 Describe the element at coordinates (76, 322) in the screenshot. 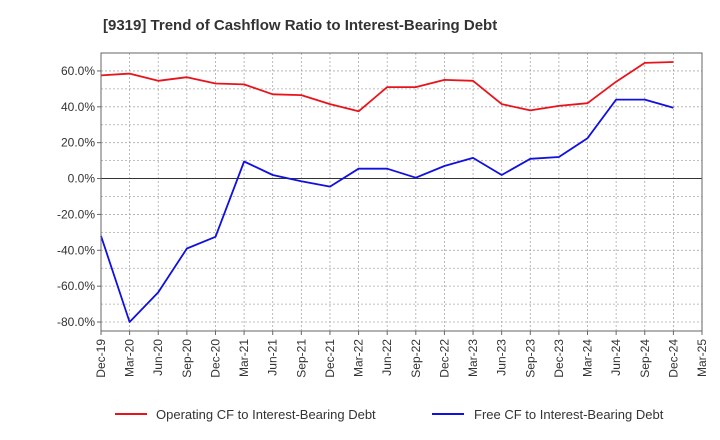

I see `y-tick-label: -80.0%` at that location.